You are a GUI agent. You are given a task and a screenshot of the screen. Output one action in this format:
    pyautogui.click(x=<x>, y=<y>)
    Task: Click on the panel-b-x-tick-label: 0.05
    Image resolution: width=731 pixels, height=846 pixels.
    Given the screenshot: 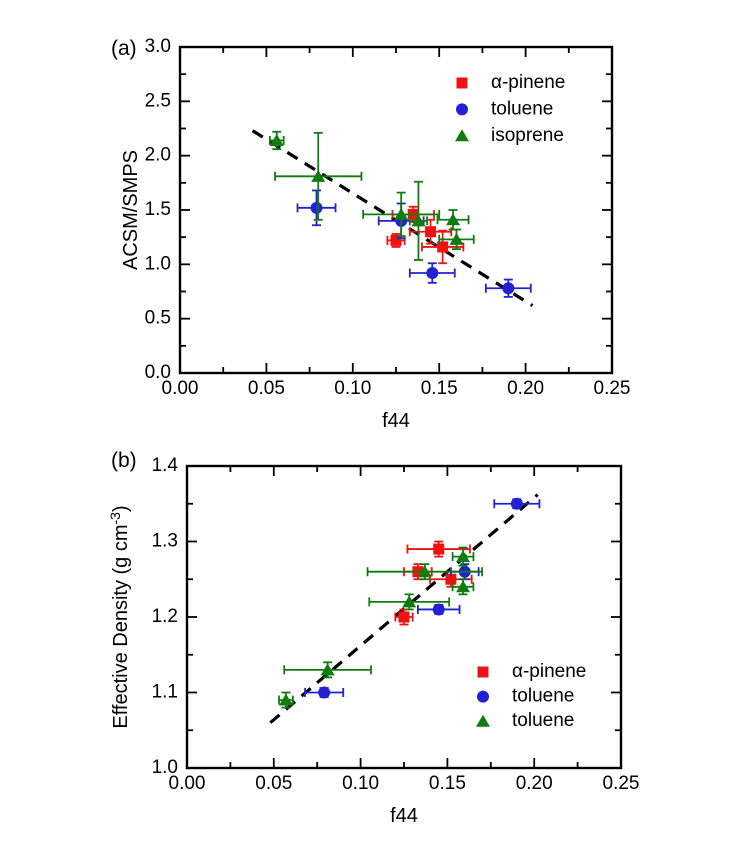 What is the action you would take?
    pyautogui.click(x=273, y=783)
    